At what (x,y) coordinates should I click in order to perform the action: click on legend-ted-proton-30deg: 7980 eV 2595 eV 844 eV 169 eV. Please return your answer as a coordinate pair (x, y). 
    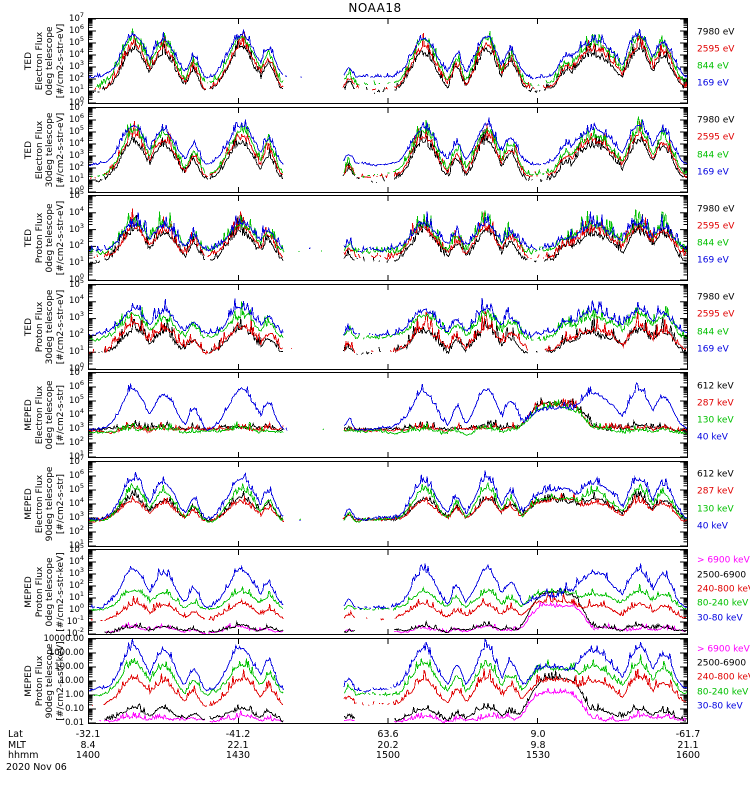
    Looking at the image, I should click on (723, 327).